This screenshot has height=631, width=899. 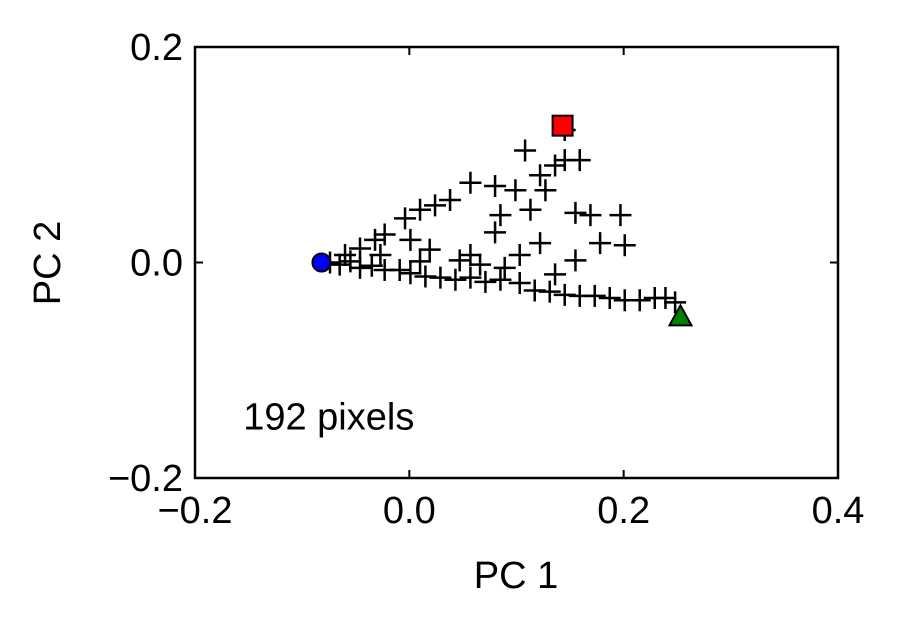 I want to click on x-tick-label: 0.0, so click(x=409, y=511).